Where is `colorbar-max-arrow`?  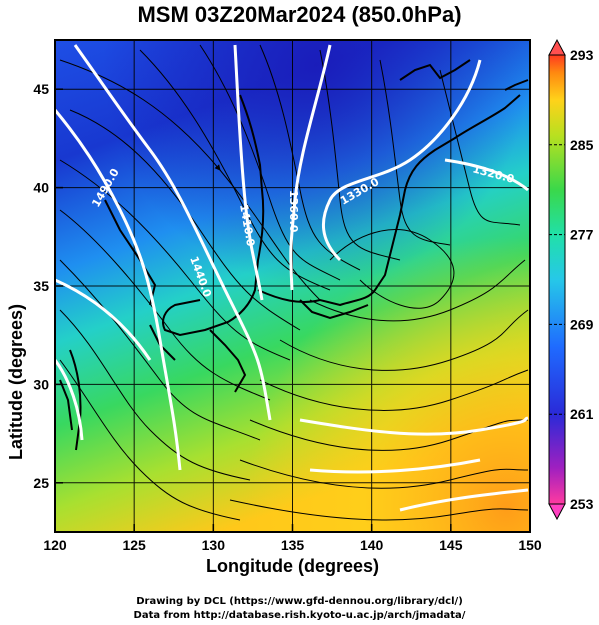 colorbar-max-arrow is located at coordinates (557, 47).